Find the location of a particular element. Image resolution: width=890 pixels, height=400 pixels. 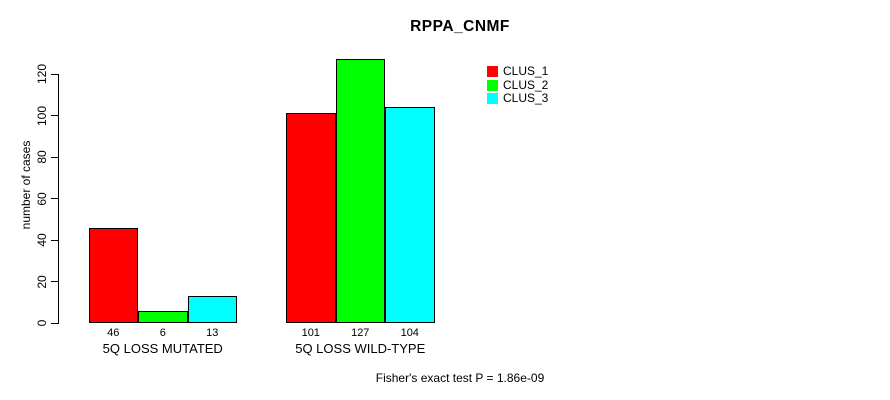

y-axis-title: number of cases is located at coordinates (26, 185).